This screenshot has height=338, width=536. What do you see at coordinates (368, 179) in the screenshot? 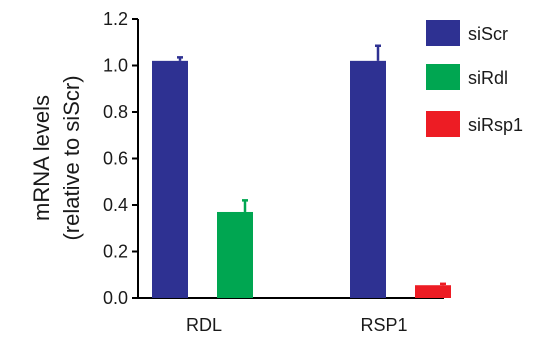
I see `bar-siScr-RSP1` at bounding box center [368, 179].